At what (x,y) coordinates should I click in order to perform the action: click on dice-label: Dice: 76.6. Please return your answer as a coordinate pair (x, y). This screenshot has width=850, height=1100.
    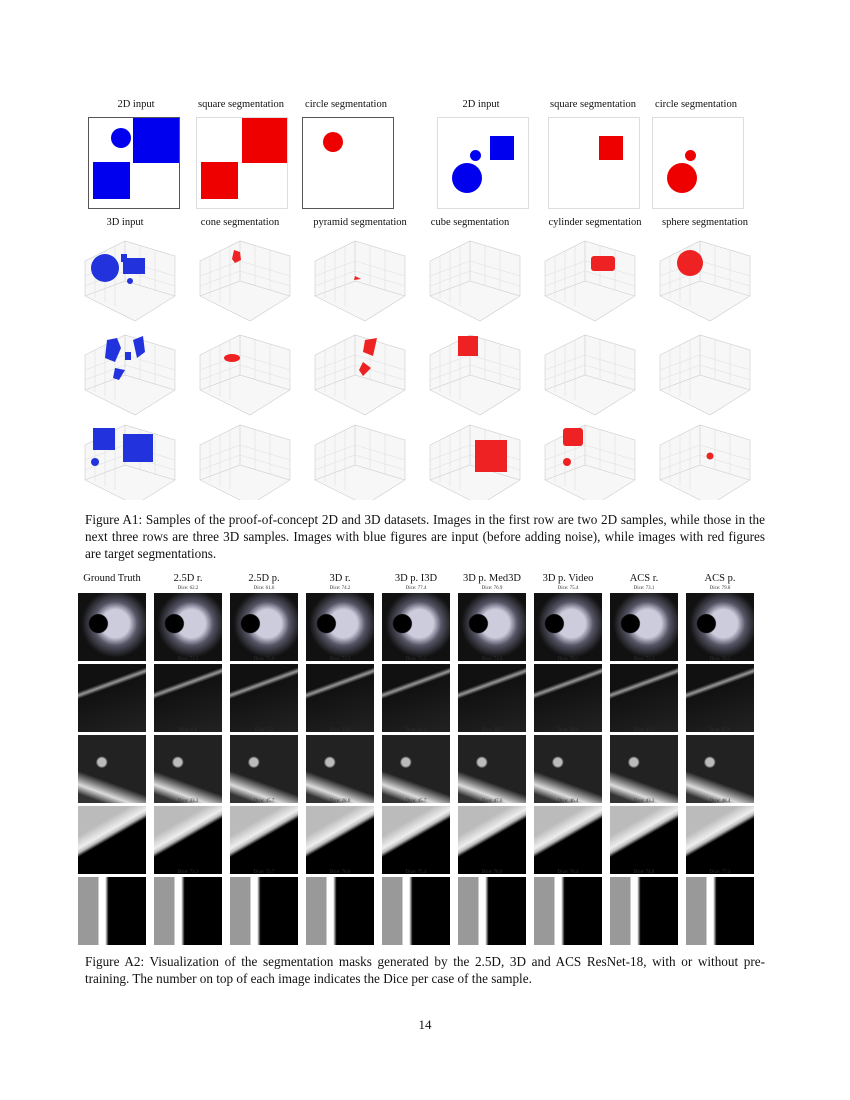
    Looking at the image, I should click on (340, 872).